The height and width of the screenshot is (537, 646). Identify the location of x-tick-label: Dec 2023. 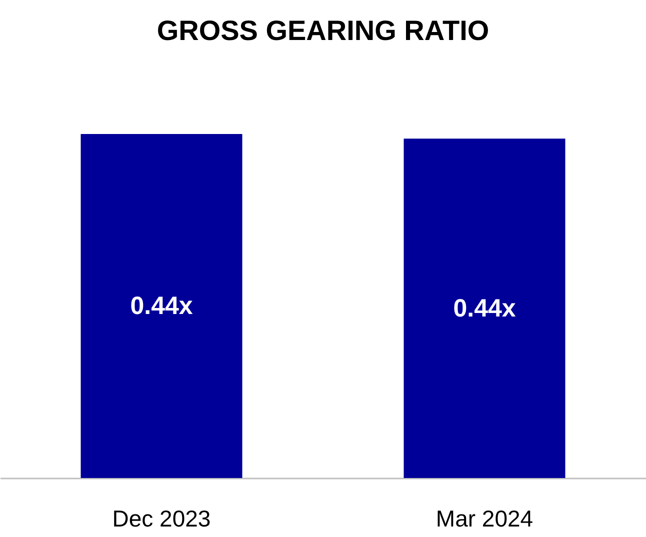
(161, 519).